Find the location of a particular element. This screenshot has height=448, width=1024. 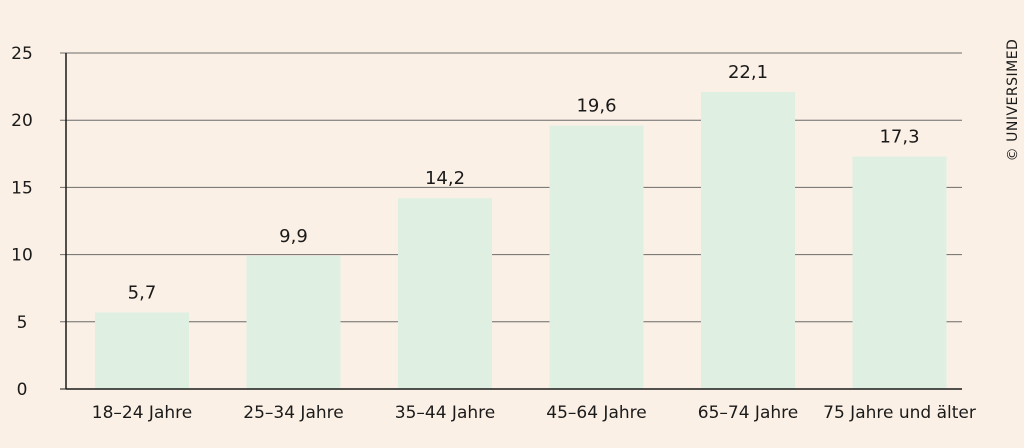

data-label: 19,6 is located at coordinates (596, 106).